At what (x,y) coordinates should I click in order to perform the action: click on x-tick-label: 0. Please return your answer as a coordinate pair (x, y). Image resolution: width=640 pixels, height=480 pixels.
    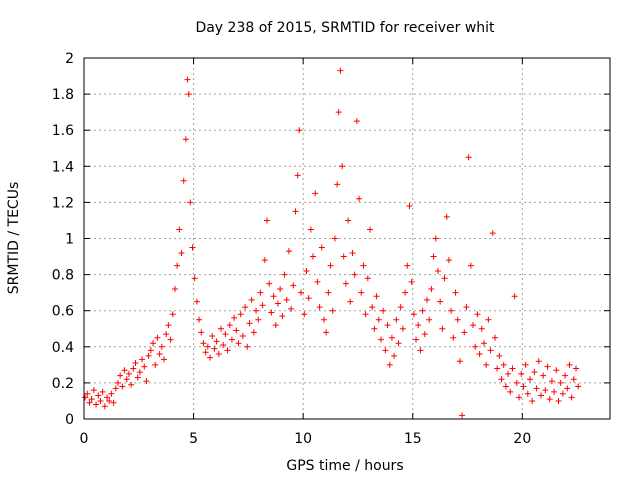
    Looking at the image, I should click on (84, 439).